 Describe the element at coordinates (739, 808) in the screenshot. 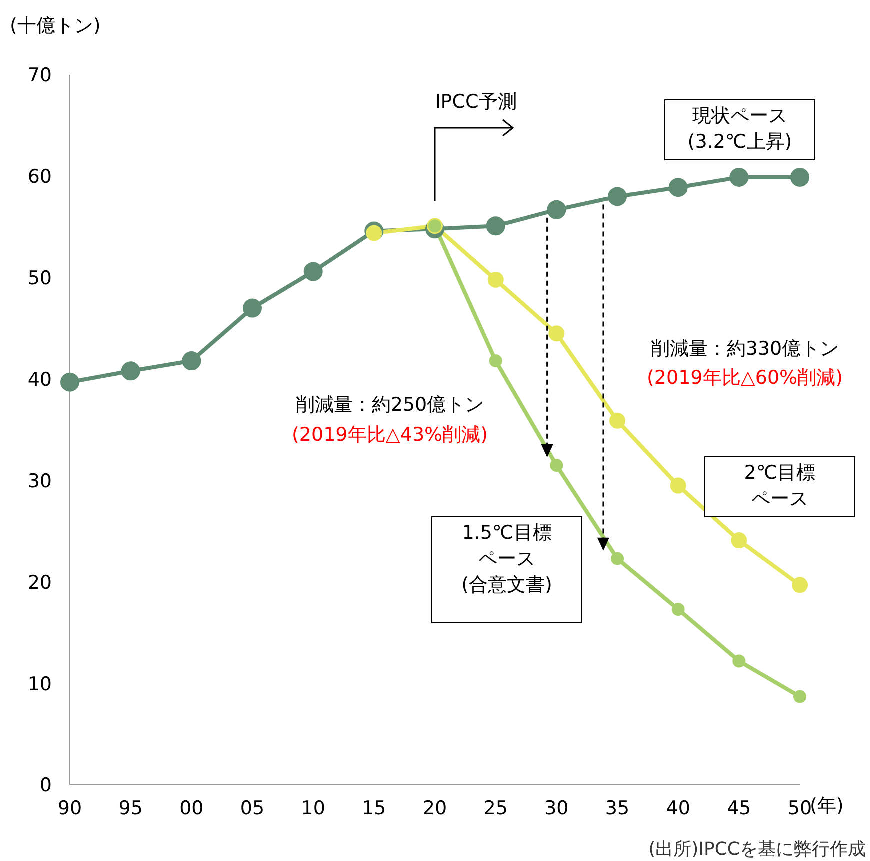

I see `x-tick-label: 45` at that location.